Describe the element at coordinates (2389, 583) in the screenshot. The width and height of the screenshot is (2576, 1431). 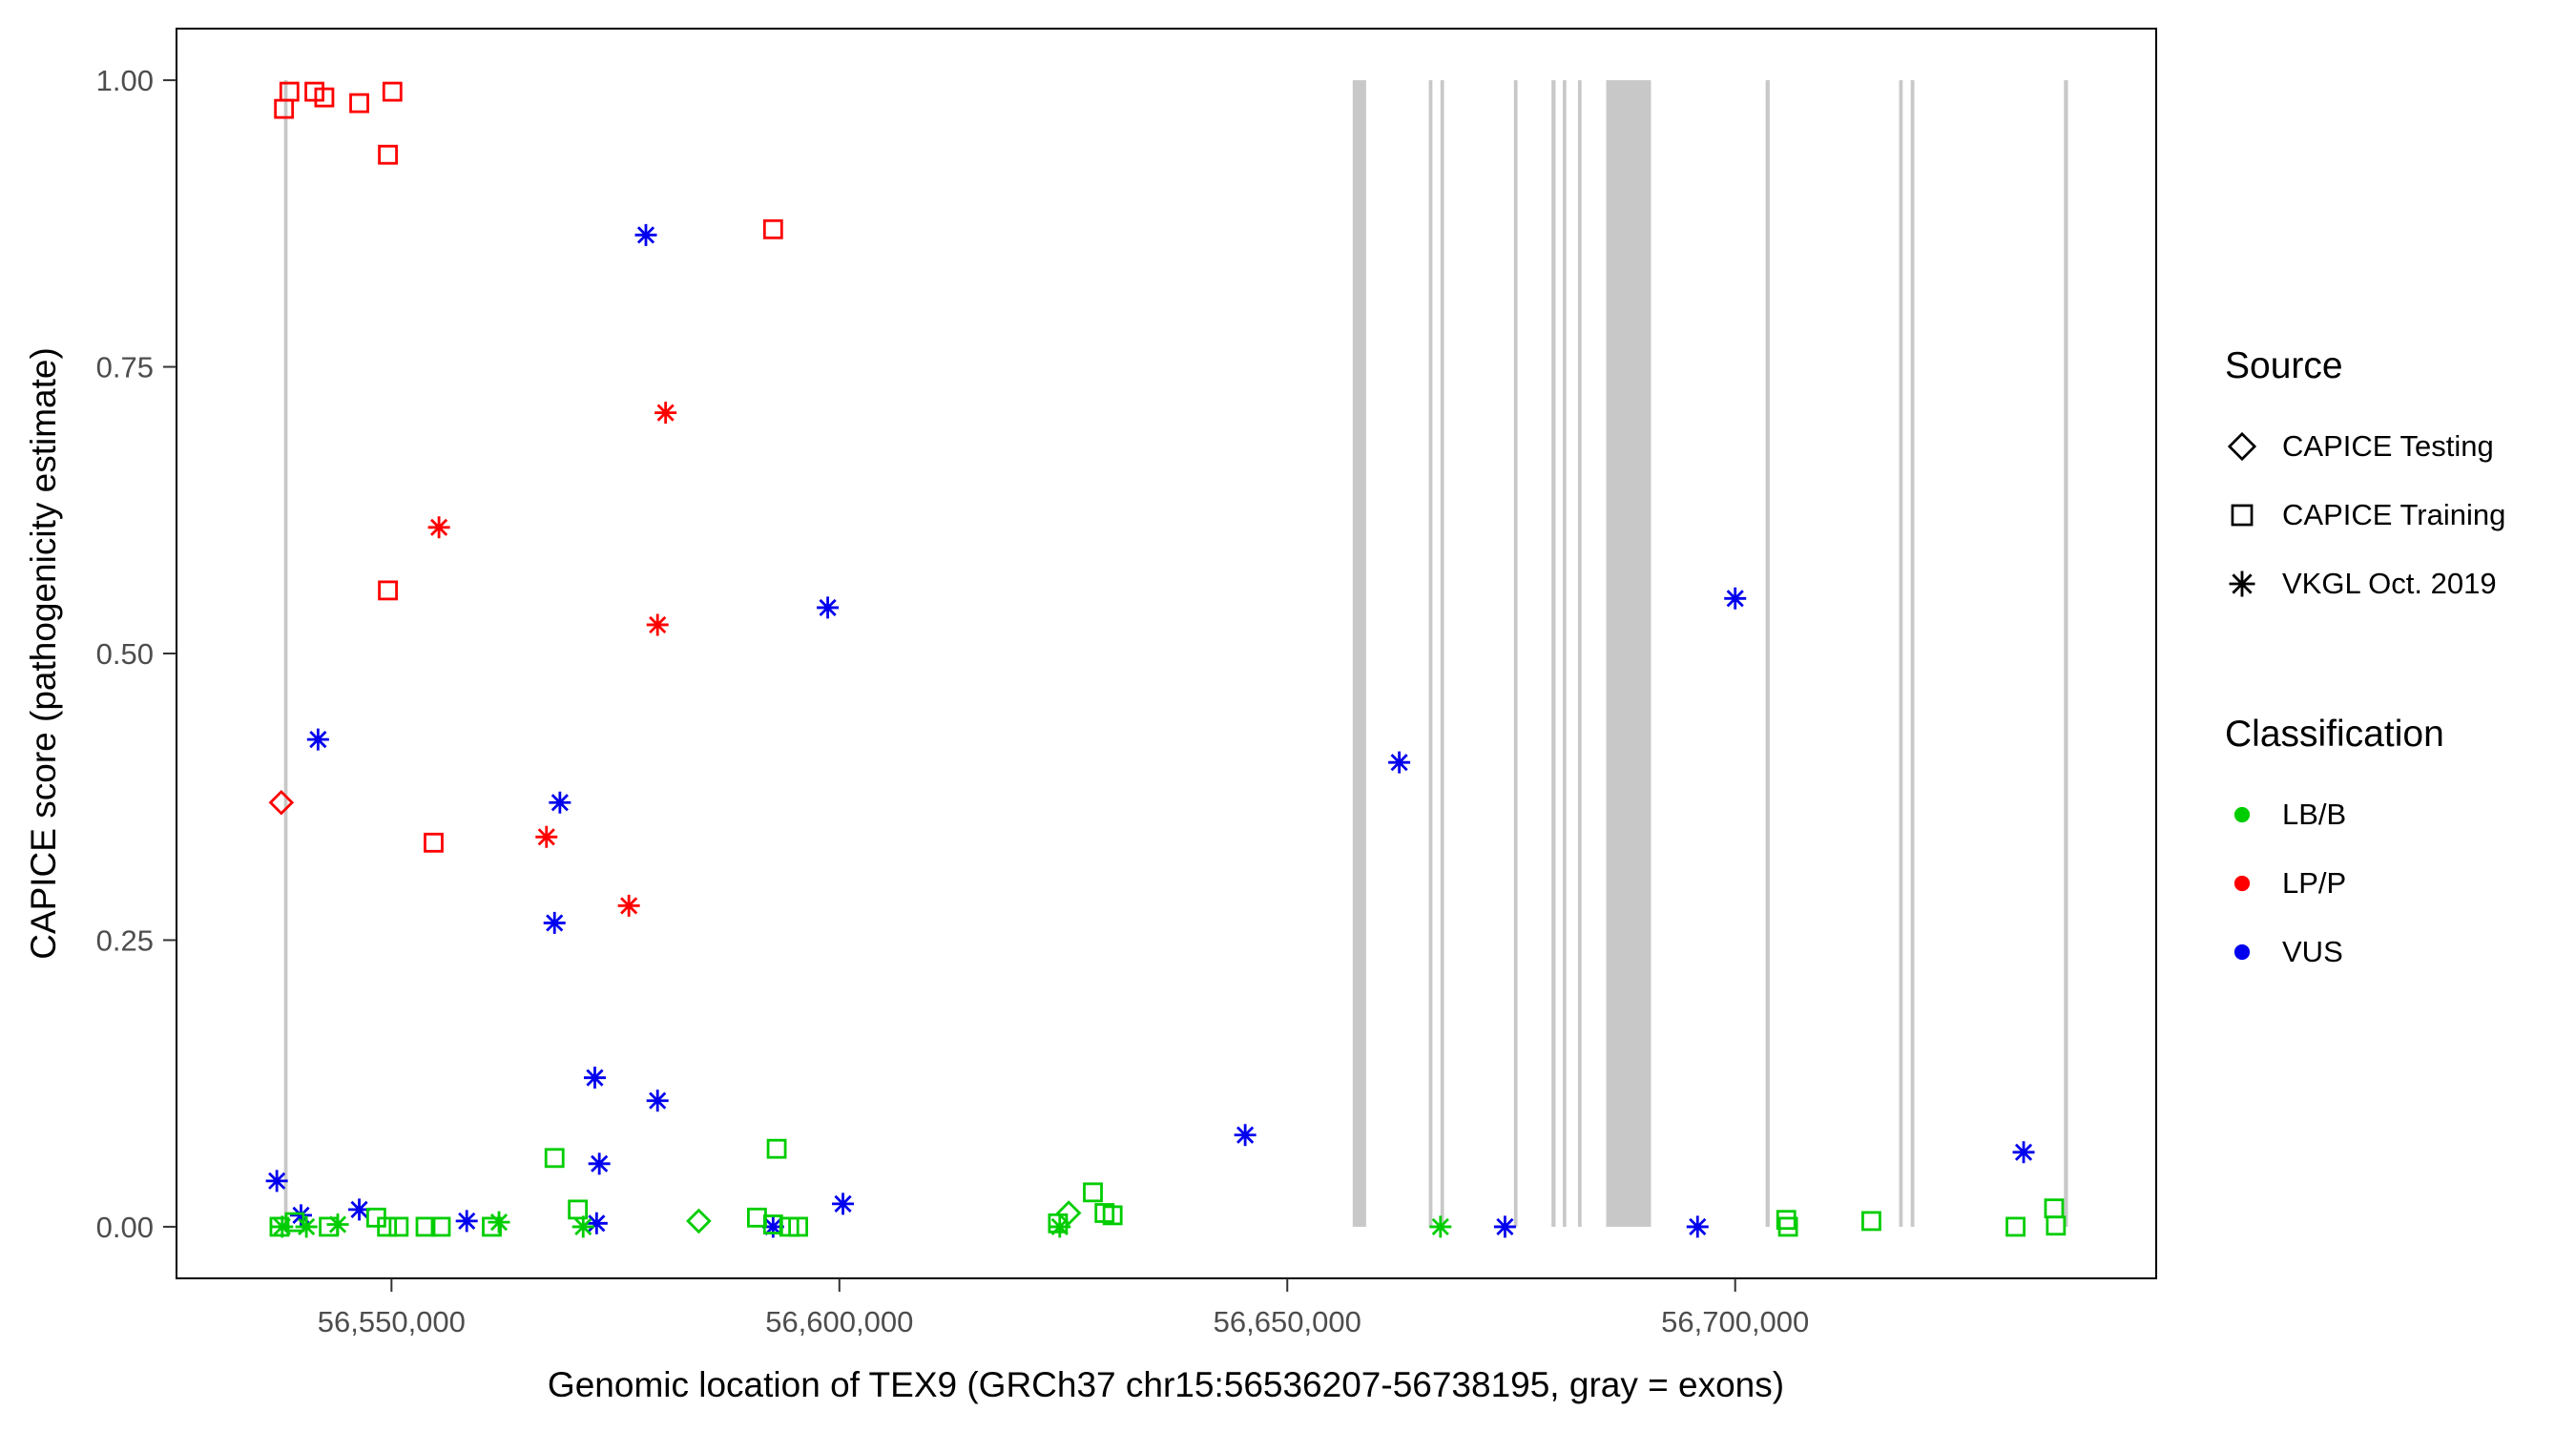
I see `legend-item-label: VKGL Oct. 2019` at that location.